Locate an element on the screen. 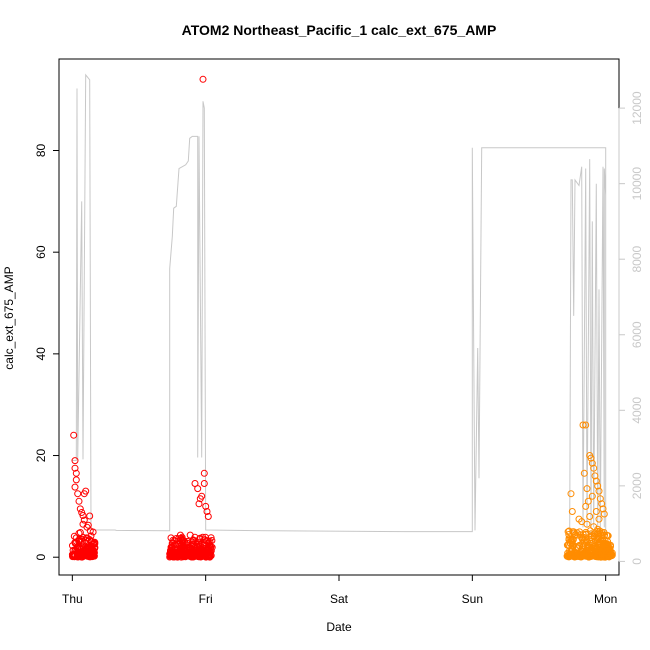 The width and height of the screenshot is (650, 650). right-tick-label: 10000 is located at coordinates (637, 184).